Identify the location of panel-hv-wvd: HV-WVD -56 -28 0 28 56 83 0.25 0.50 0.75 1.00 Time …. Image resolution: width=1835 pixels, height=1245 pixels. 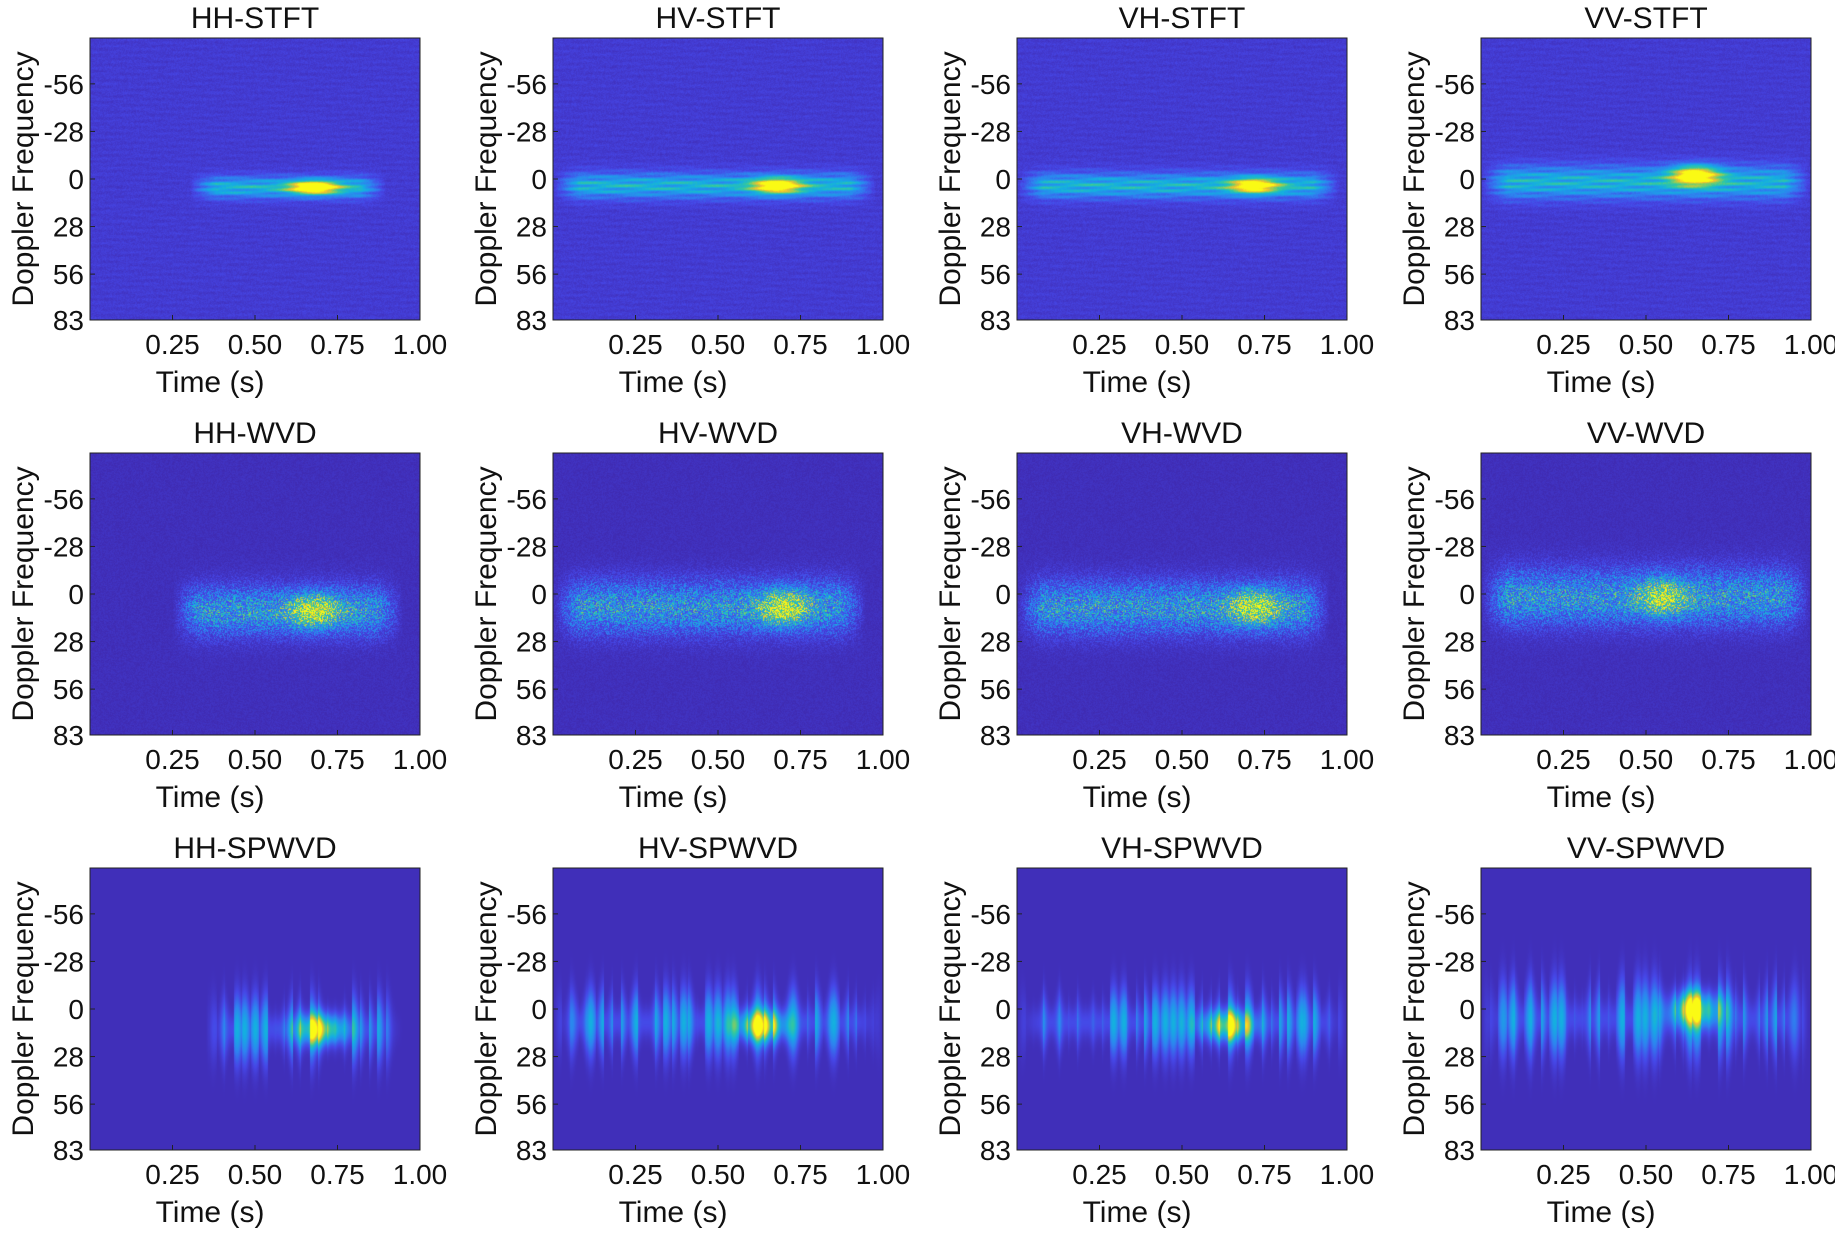
(692, 622).